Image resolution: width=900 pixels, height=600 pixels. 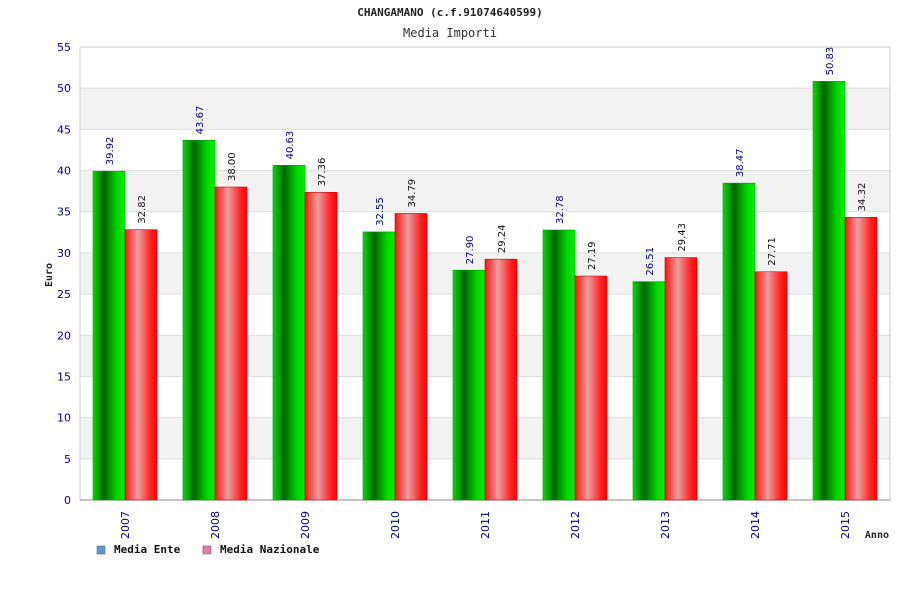 What do you see at coordinates (109, 335) in the screenshot?
I see `bar-media-ente-2007` at bounding box center [109, 335].